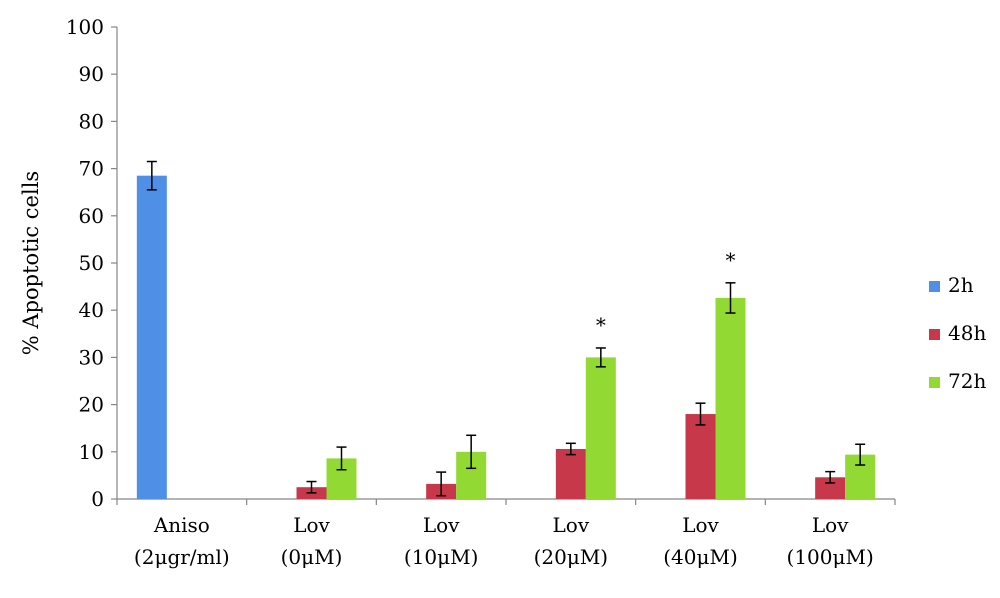  I want to click on y-tick-label: 70, so click(91, 169).